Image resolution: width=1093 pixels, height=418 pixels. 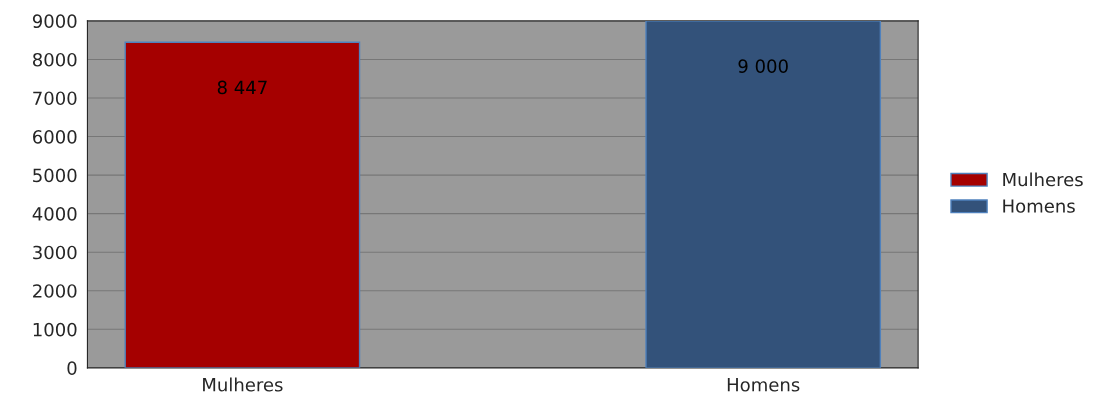 I want to click on legend-label: Homens, so click(x=1039, y=206).